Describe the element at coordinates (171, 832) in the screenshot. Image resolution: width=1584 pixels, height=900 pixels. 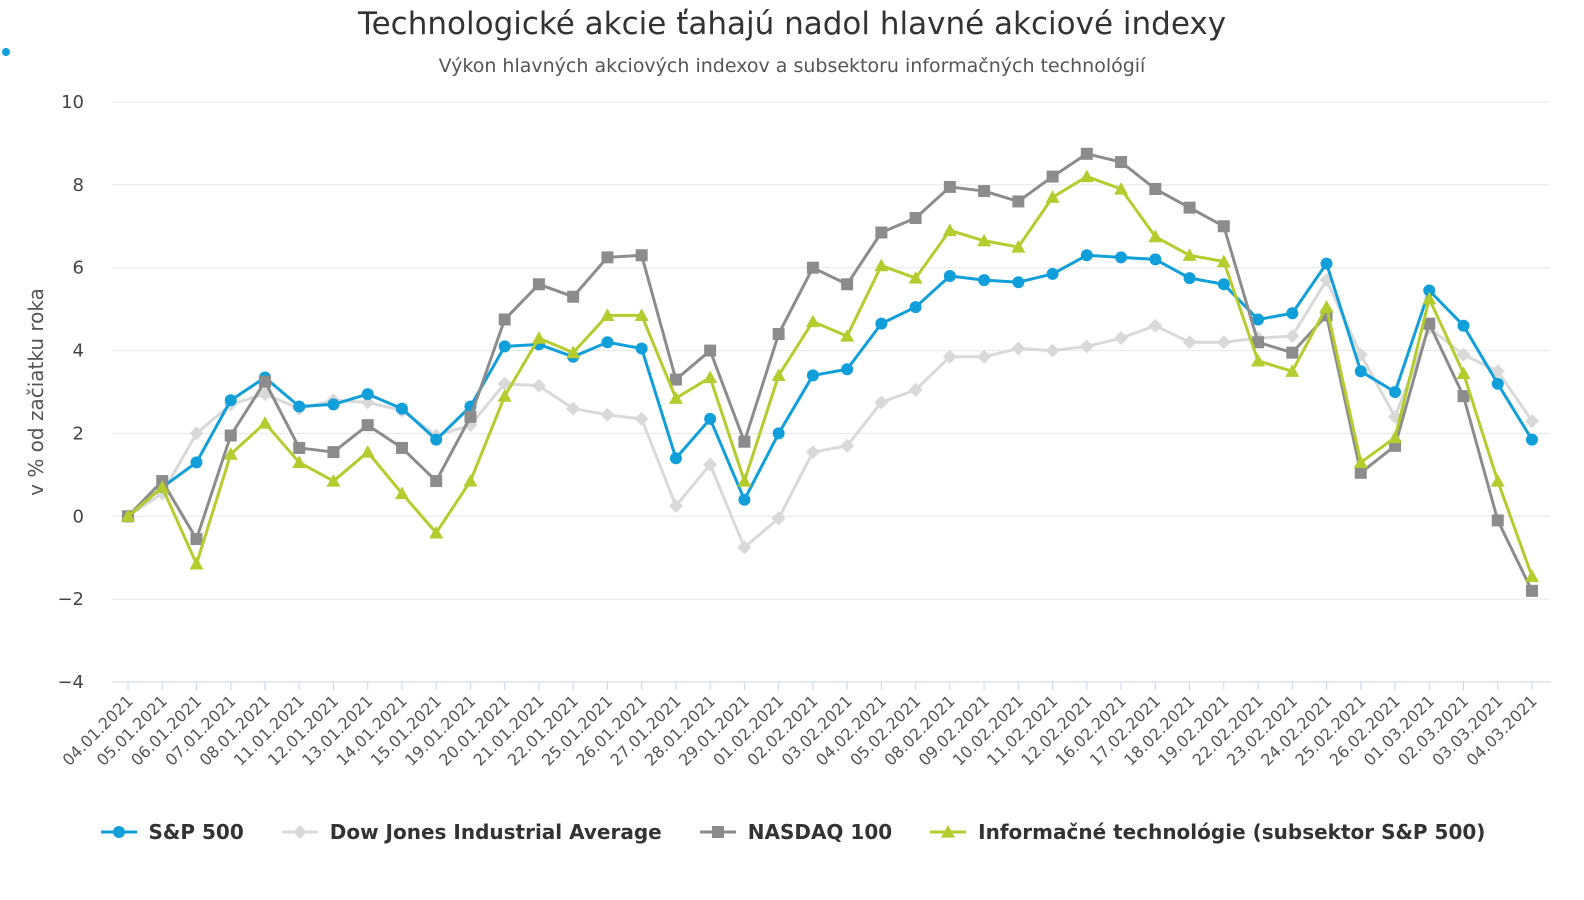
I see `legend-item: S&P 500` at that location.